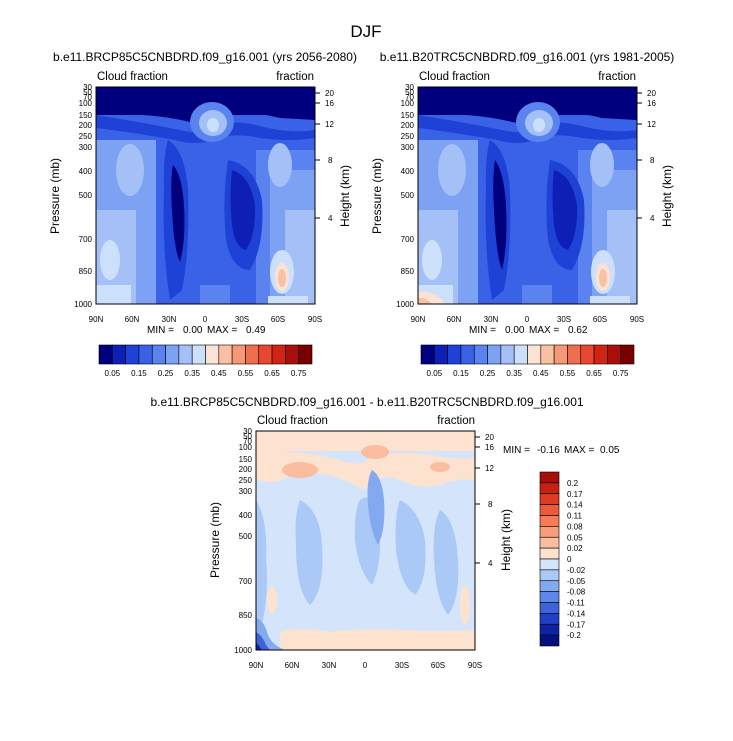 The height and width of the screenshot is (741, 733). I want to click on colorbar-tick-label: 0.11, so click(575, 516).